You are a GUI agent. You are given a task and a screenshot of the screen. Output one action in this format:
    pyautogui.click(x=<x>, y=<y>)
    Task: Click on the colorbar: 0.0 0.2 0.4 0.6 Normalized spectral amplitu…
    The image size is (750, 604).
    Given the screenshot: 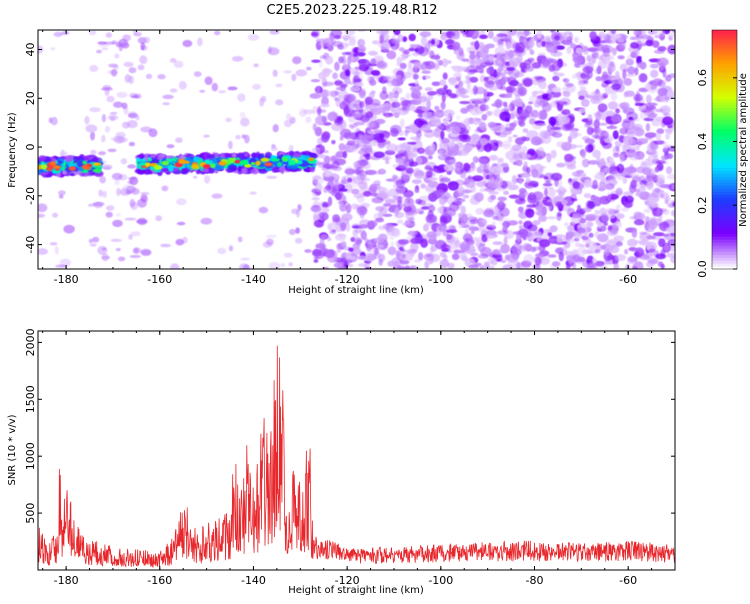 What is the action you would take?
    pyautogui.click(x=722, y=153)
    